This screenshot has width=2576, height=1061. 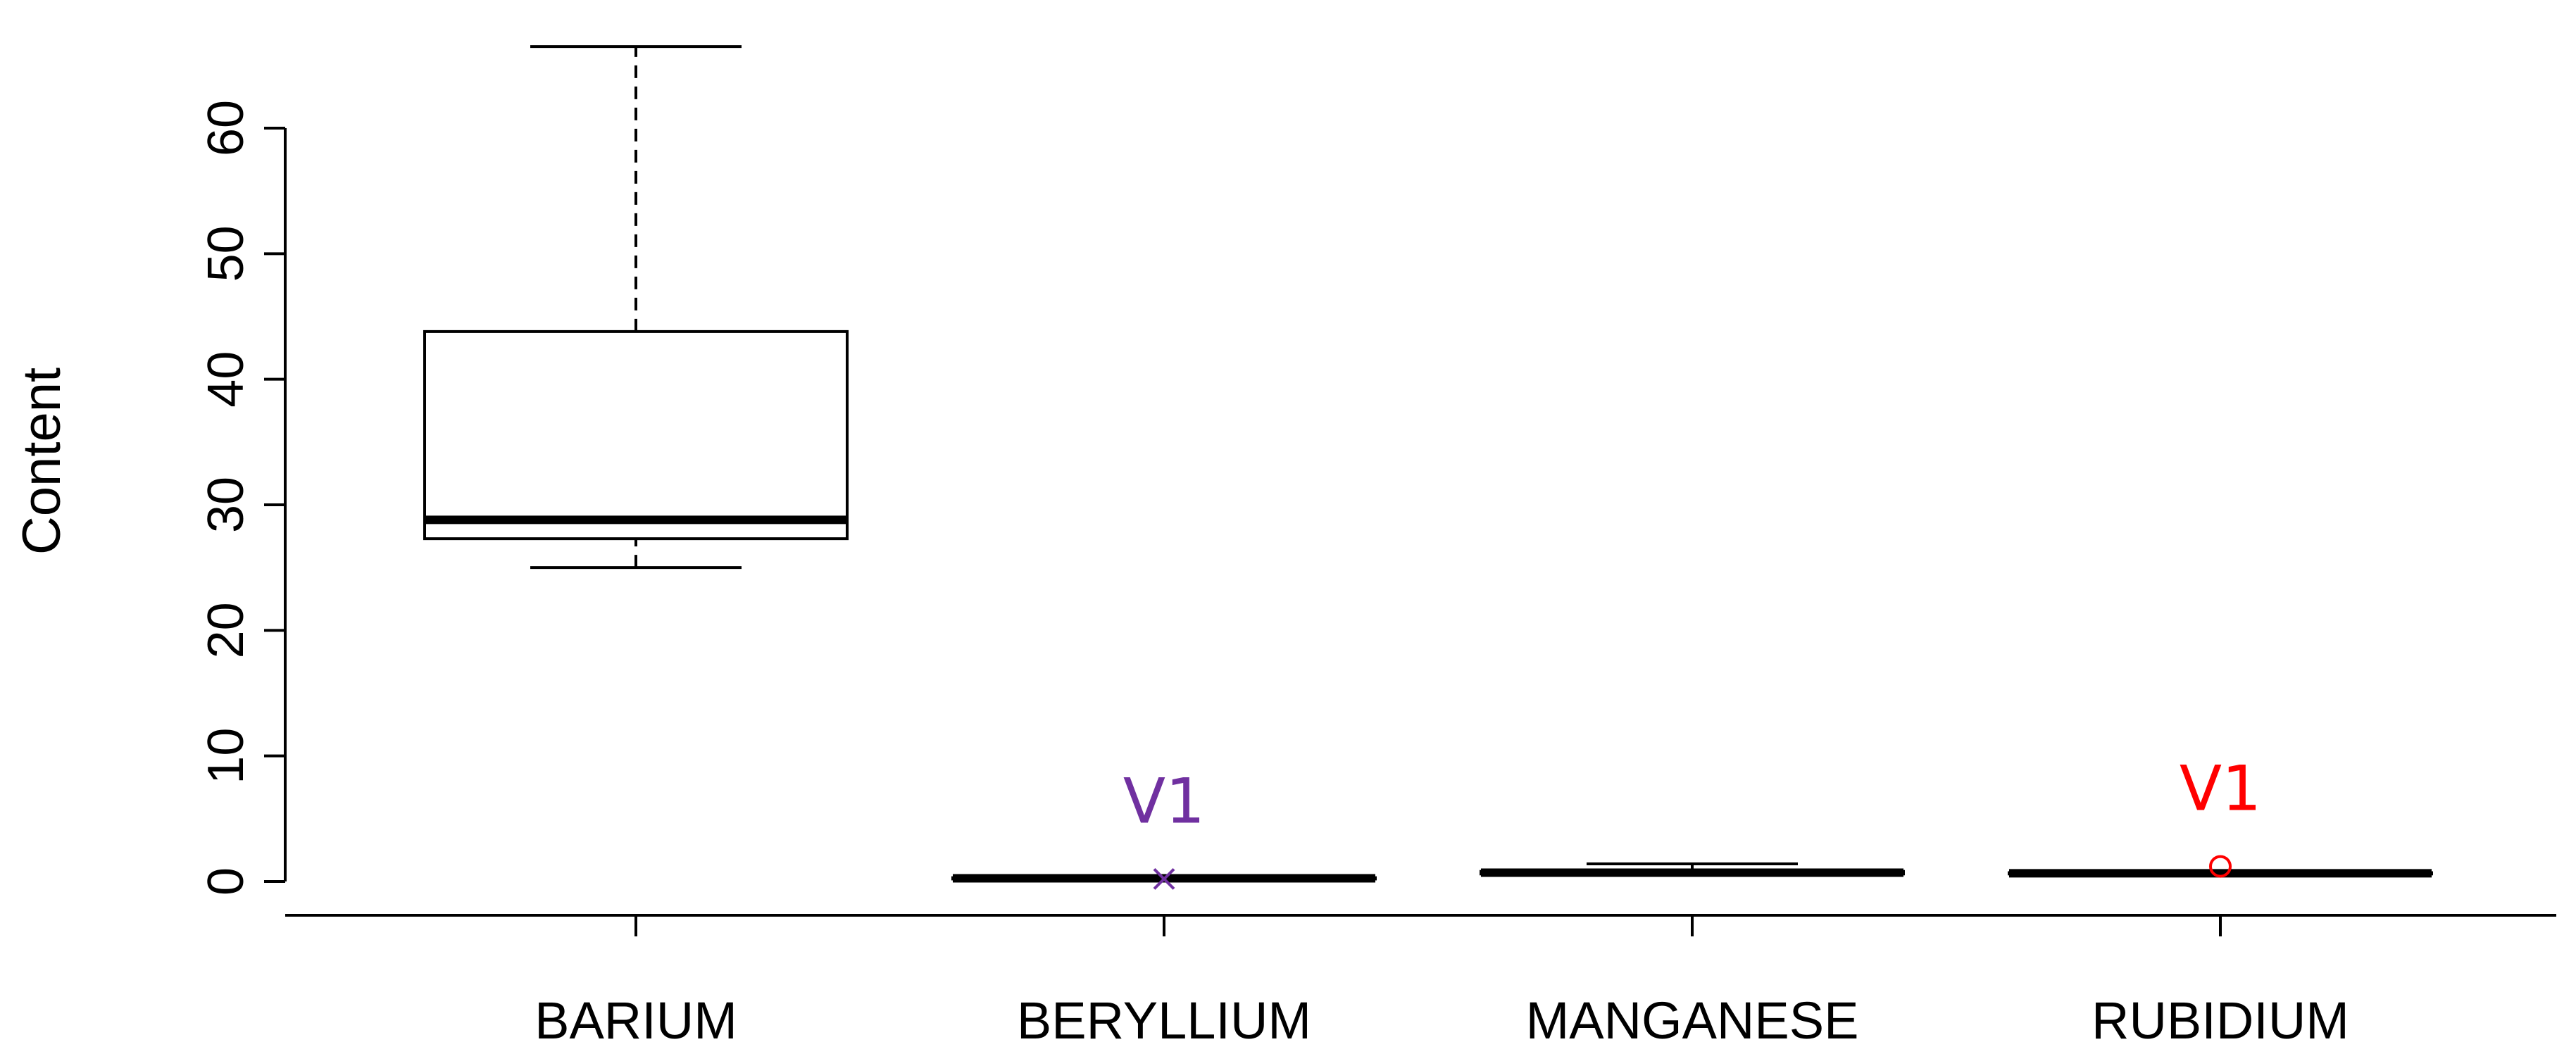 I want to click on y-tick-label: 40, so click(x=226, y=379).